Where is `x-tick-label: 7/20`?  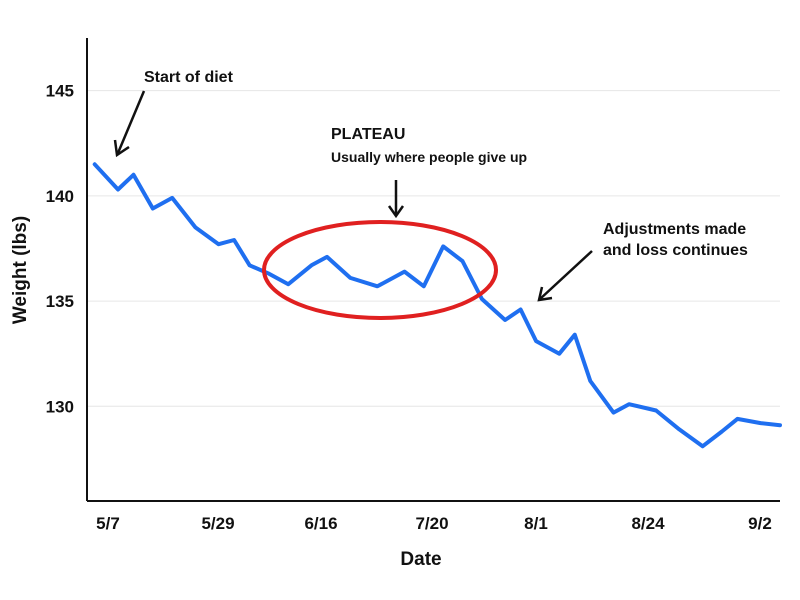
x-tick-label: 7/20 is located at coordinates (431, 523).